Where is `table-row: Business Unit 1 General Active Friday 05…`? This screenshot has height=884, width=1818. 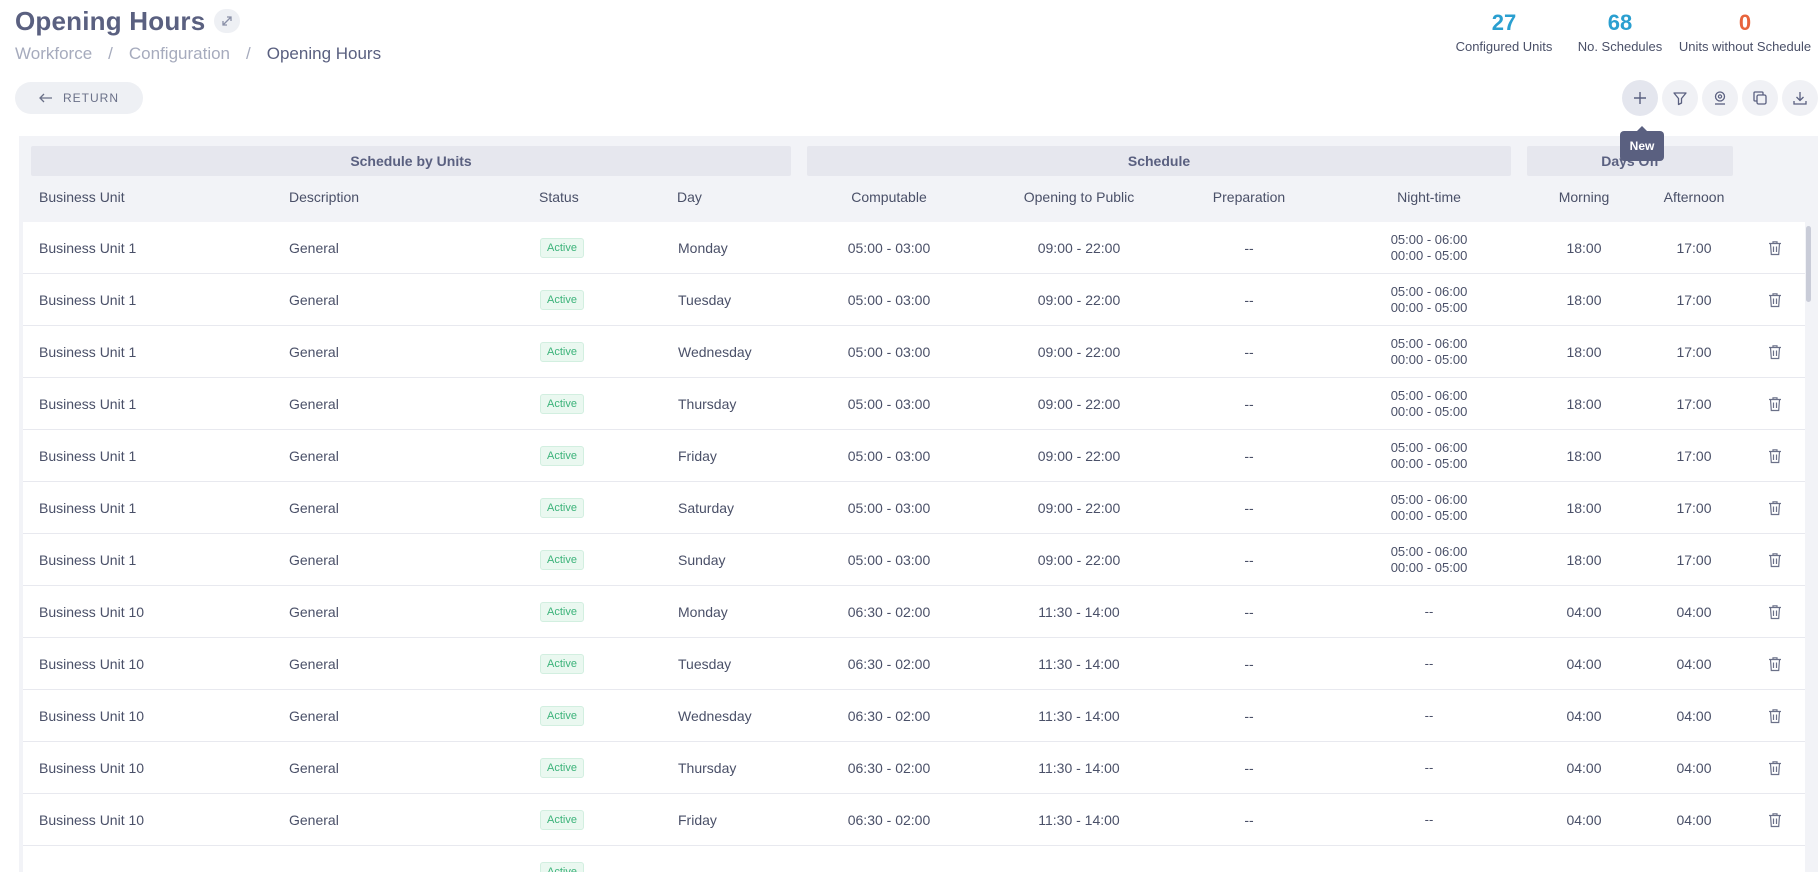 table-row: Business Unit 1 General Active Friday 05… is located at coordinates (914, 456).